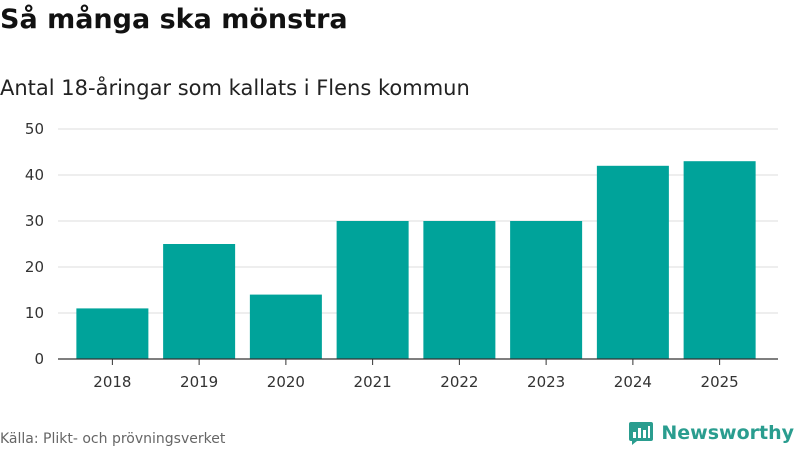 Image resolution: width=800 pixels, height=450 pixels. I want to click on brand-logo: Newsworthy, so click(711, 433).